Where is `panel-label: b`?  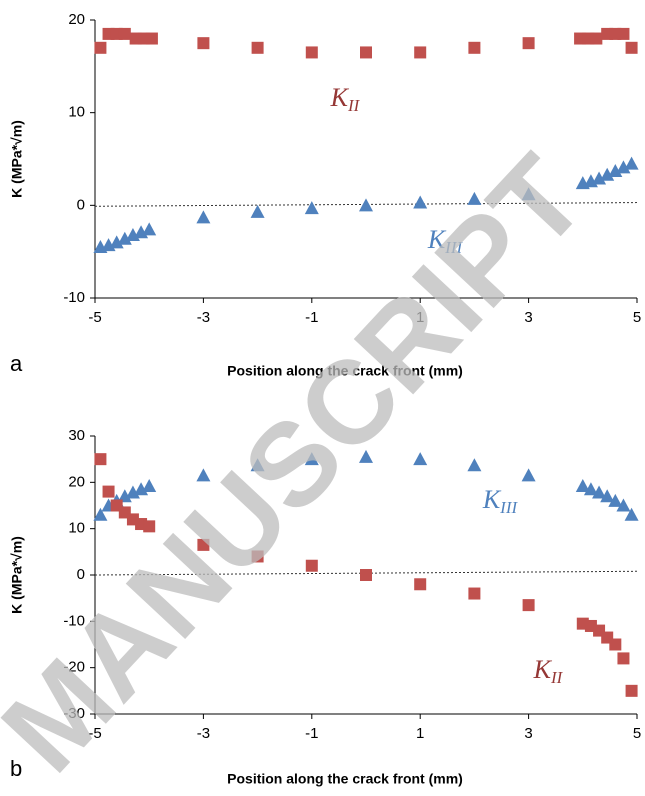
panel-label: b is located at coordinates (16, 768).